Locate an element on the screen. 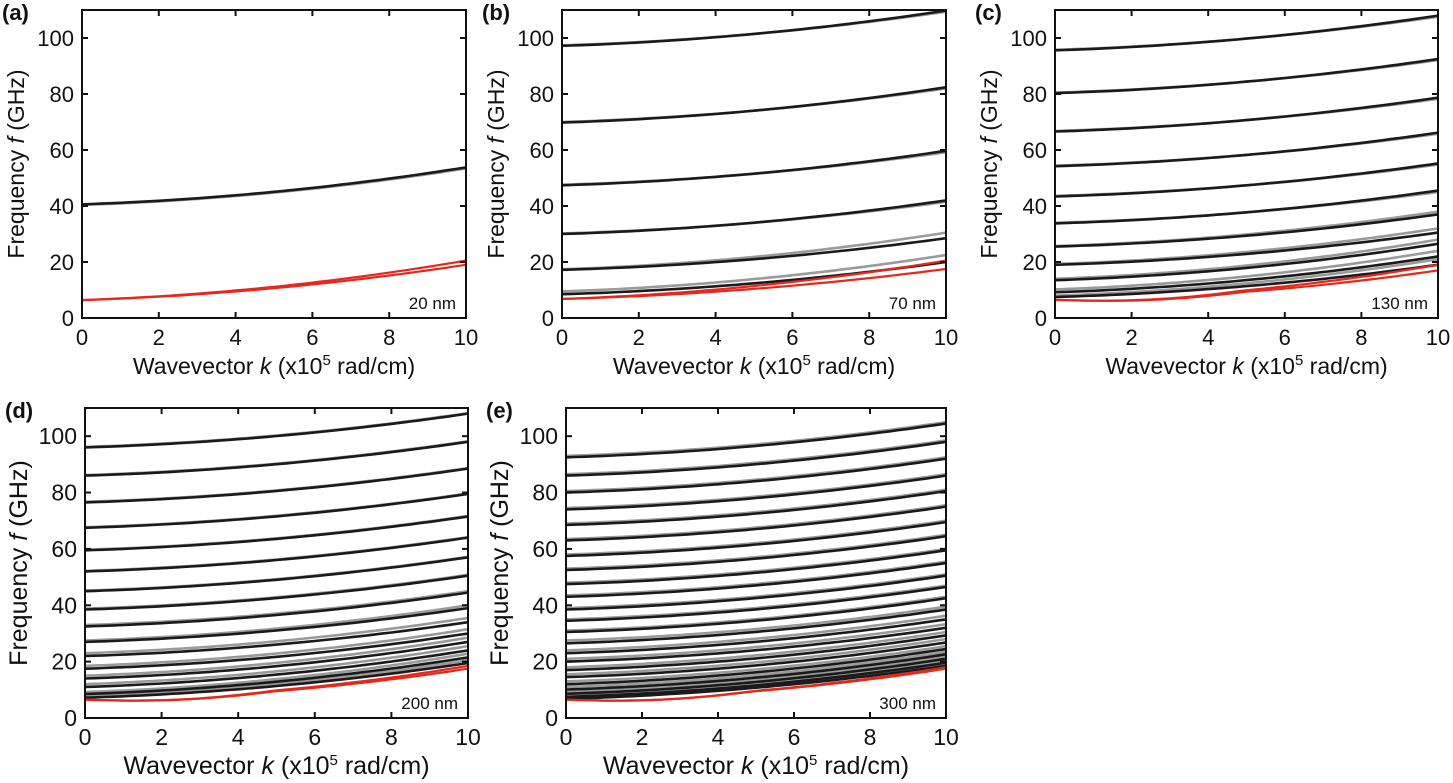 This screenshot has height=783, width=1453. x-tick-label: 10 is located at coordinates (946, 737).